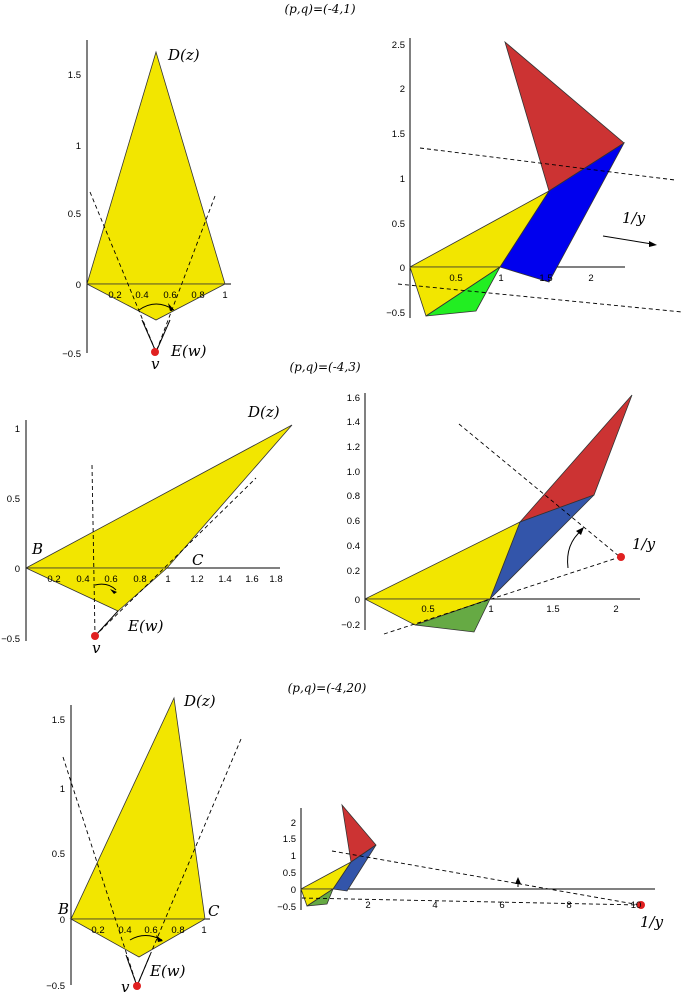  Describe the element at coordinates (224, 579) in the screenshot. I see `x-tick: 1.4` at that location.